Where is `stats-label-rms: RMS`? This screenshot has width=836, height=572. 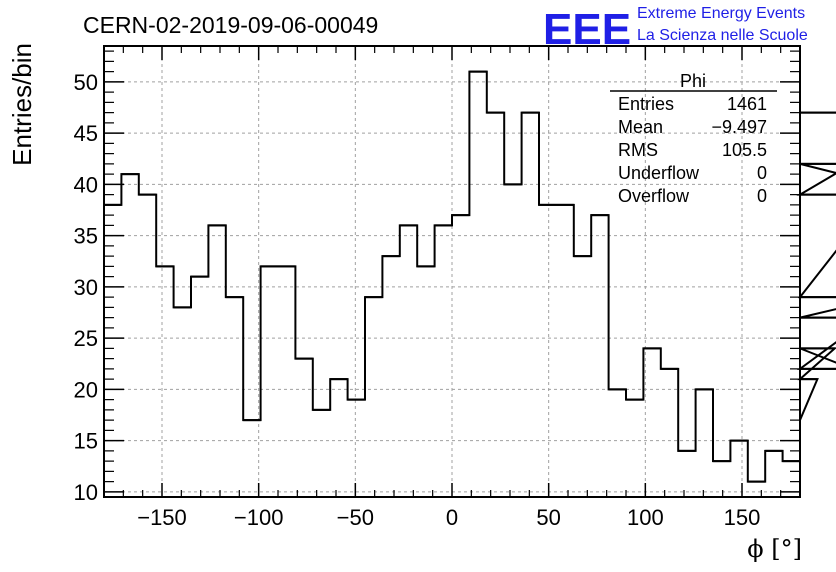 stats-label-rms: RMS is located at coordinates (638, 150).